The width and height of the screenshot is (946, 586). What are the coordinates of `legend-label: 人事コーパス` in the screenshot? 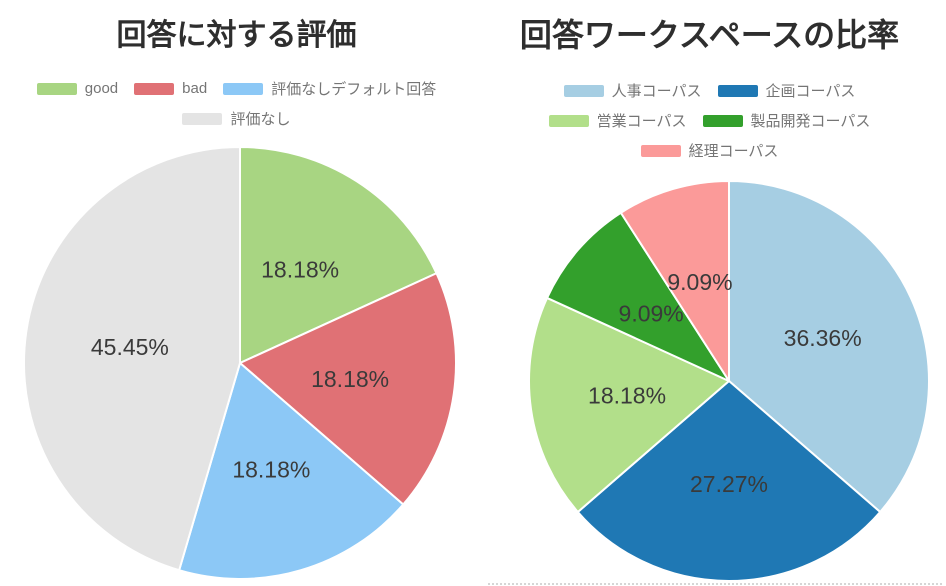 It's located at (656, 91).